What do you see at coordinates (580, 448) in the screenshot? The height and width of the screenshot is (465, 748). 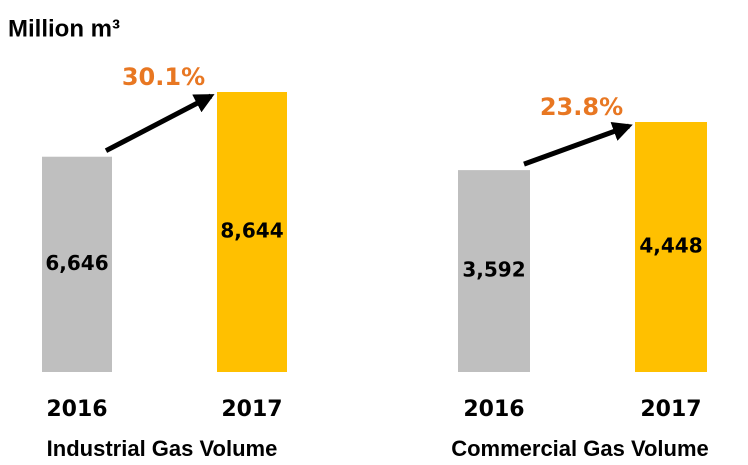 I see `chart-title: Commercial Gas Volume` at bounding box center [580, 448].